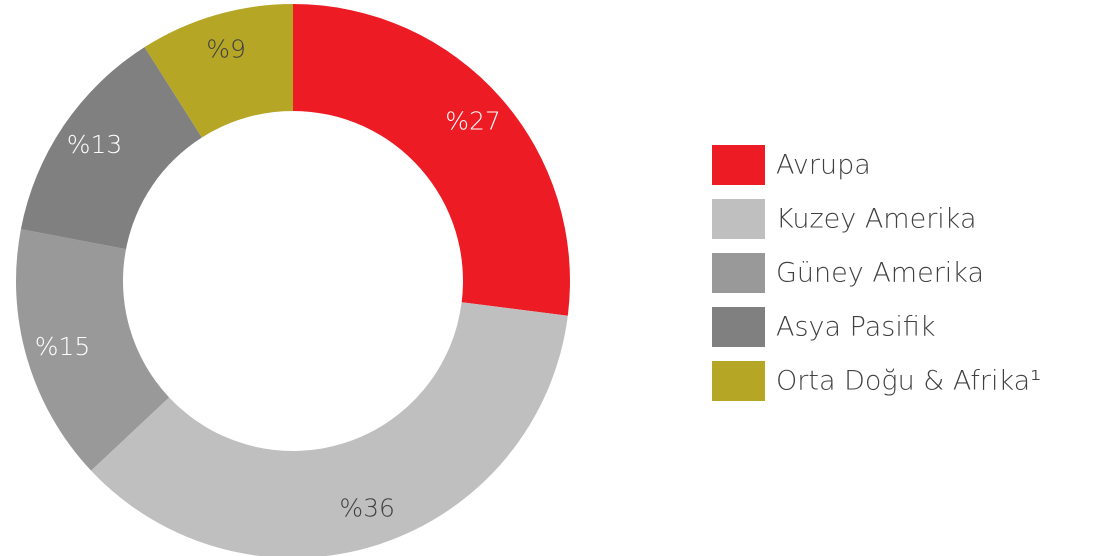 The width and height of the screenshot is (1105, 556). I want to click on legend-label: Orta Doğu & Afrika¹, so click(908, 381).